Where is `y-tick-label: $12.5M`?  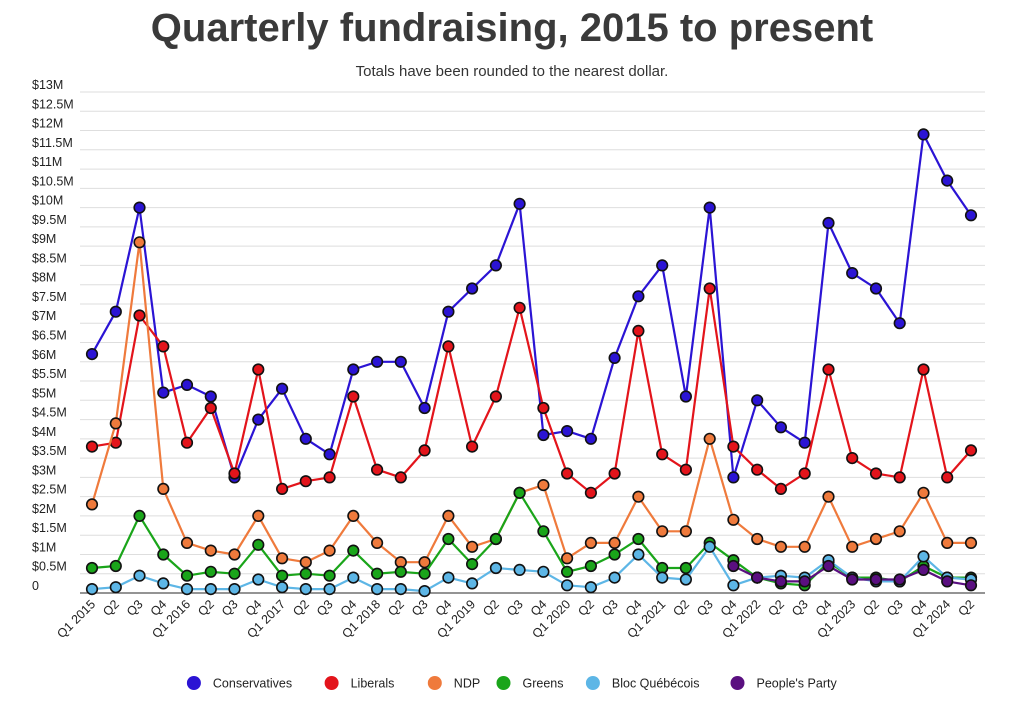
y-tick-label: $12.5M is located at coordinates (53, 104).